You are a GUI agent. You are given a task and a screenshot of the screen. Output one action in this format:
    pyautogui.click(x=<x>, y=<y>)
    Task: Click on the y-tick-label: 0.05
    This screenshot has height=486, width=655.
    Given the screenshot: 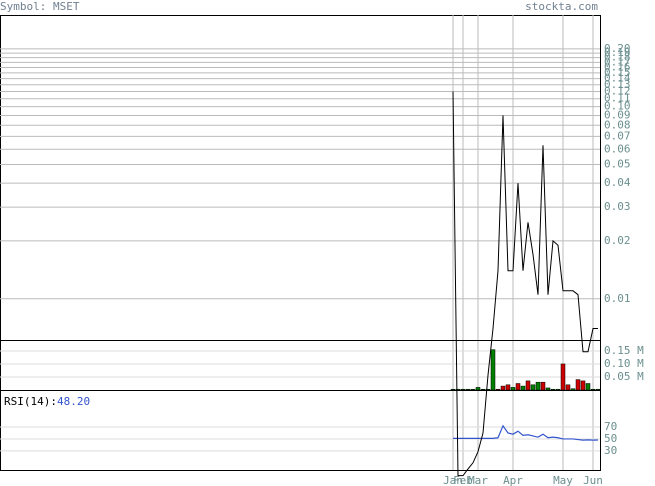 What is the action you would take?
    pyautogui.click(x=617, y=163)
    